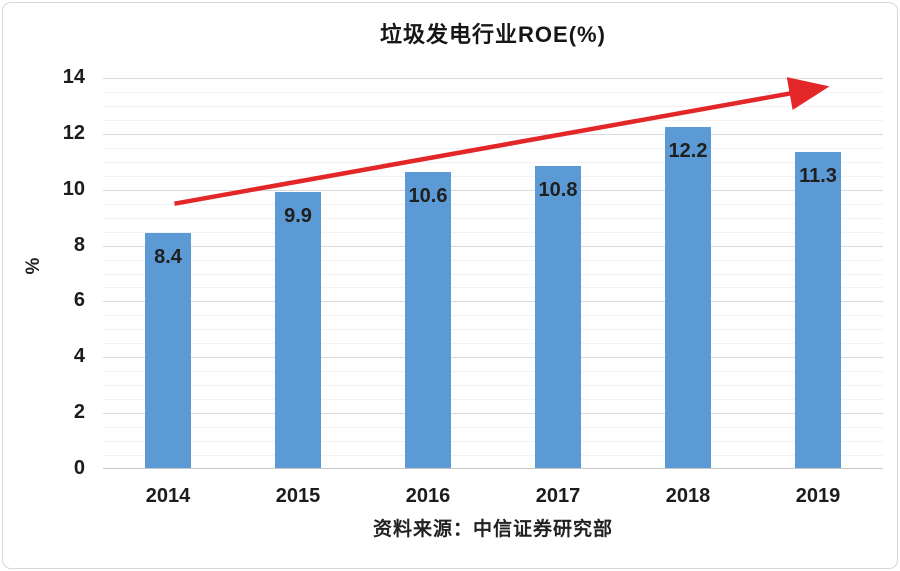  Describe the element at coordinates (79, 300) in the screenshot. I see `y-tick-label: 6` at that location.